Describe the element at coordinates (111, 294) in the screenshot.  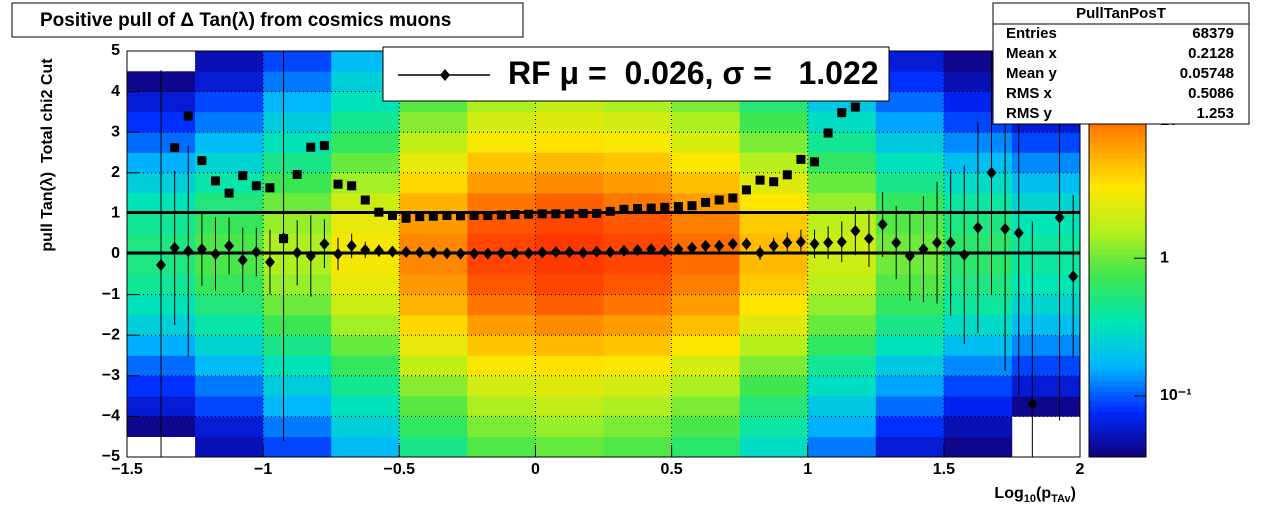
I see `y-tick-label: −1` at that location.